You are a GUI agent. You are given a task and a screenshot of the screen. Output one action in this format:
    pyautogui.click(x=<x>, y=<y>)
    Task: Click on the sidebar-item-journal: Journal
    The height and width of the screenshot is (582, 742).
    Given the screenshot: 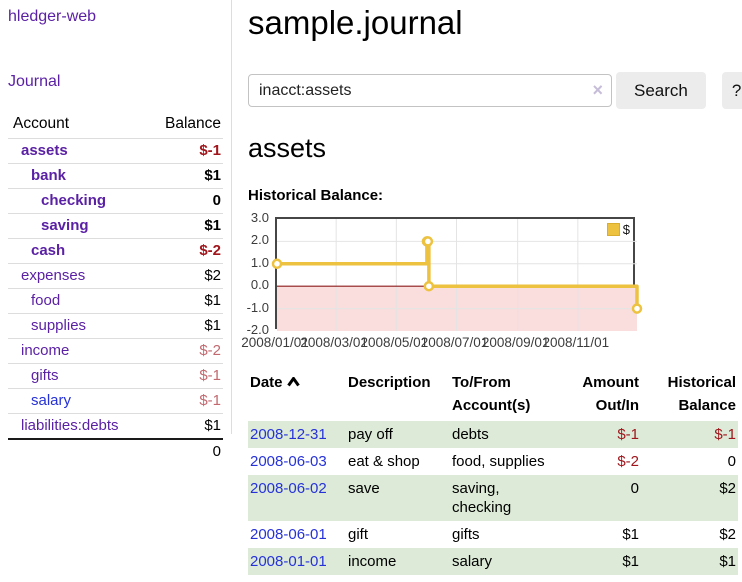 What is the action you would take?
    pyautogui.click(x=34, y=81)
    